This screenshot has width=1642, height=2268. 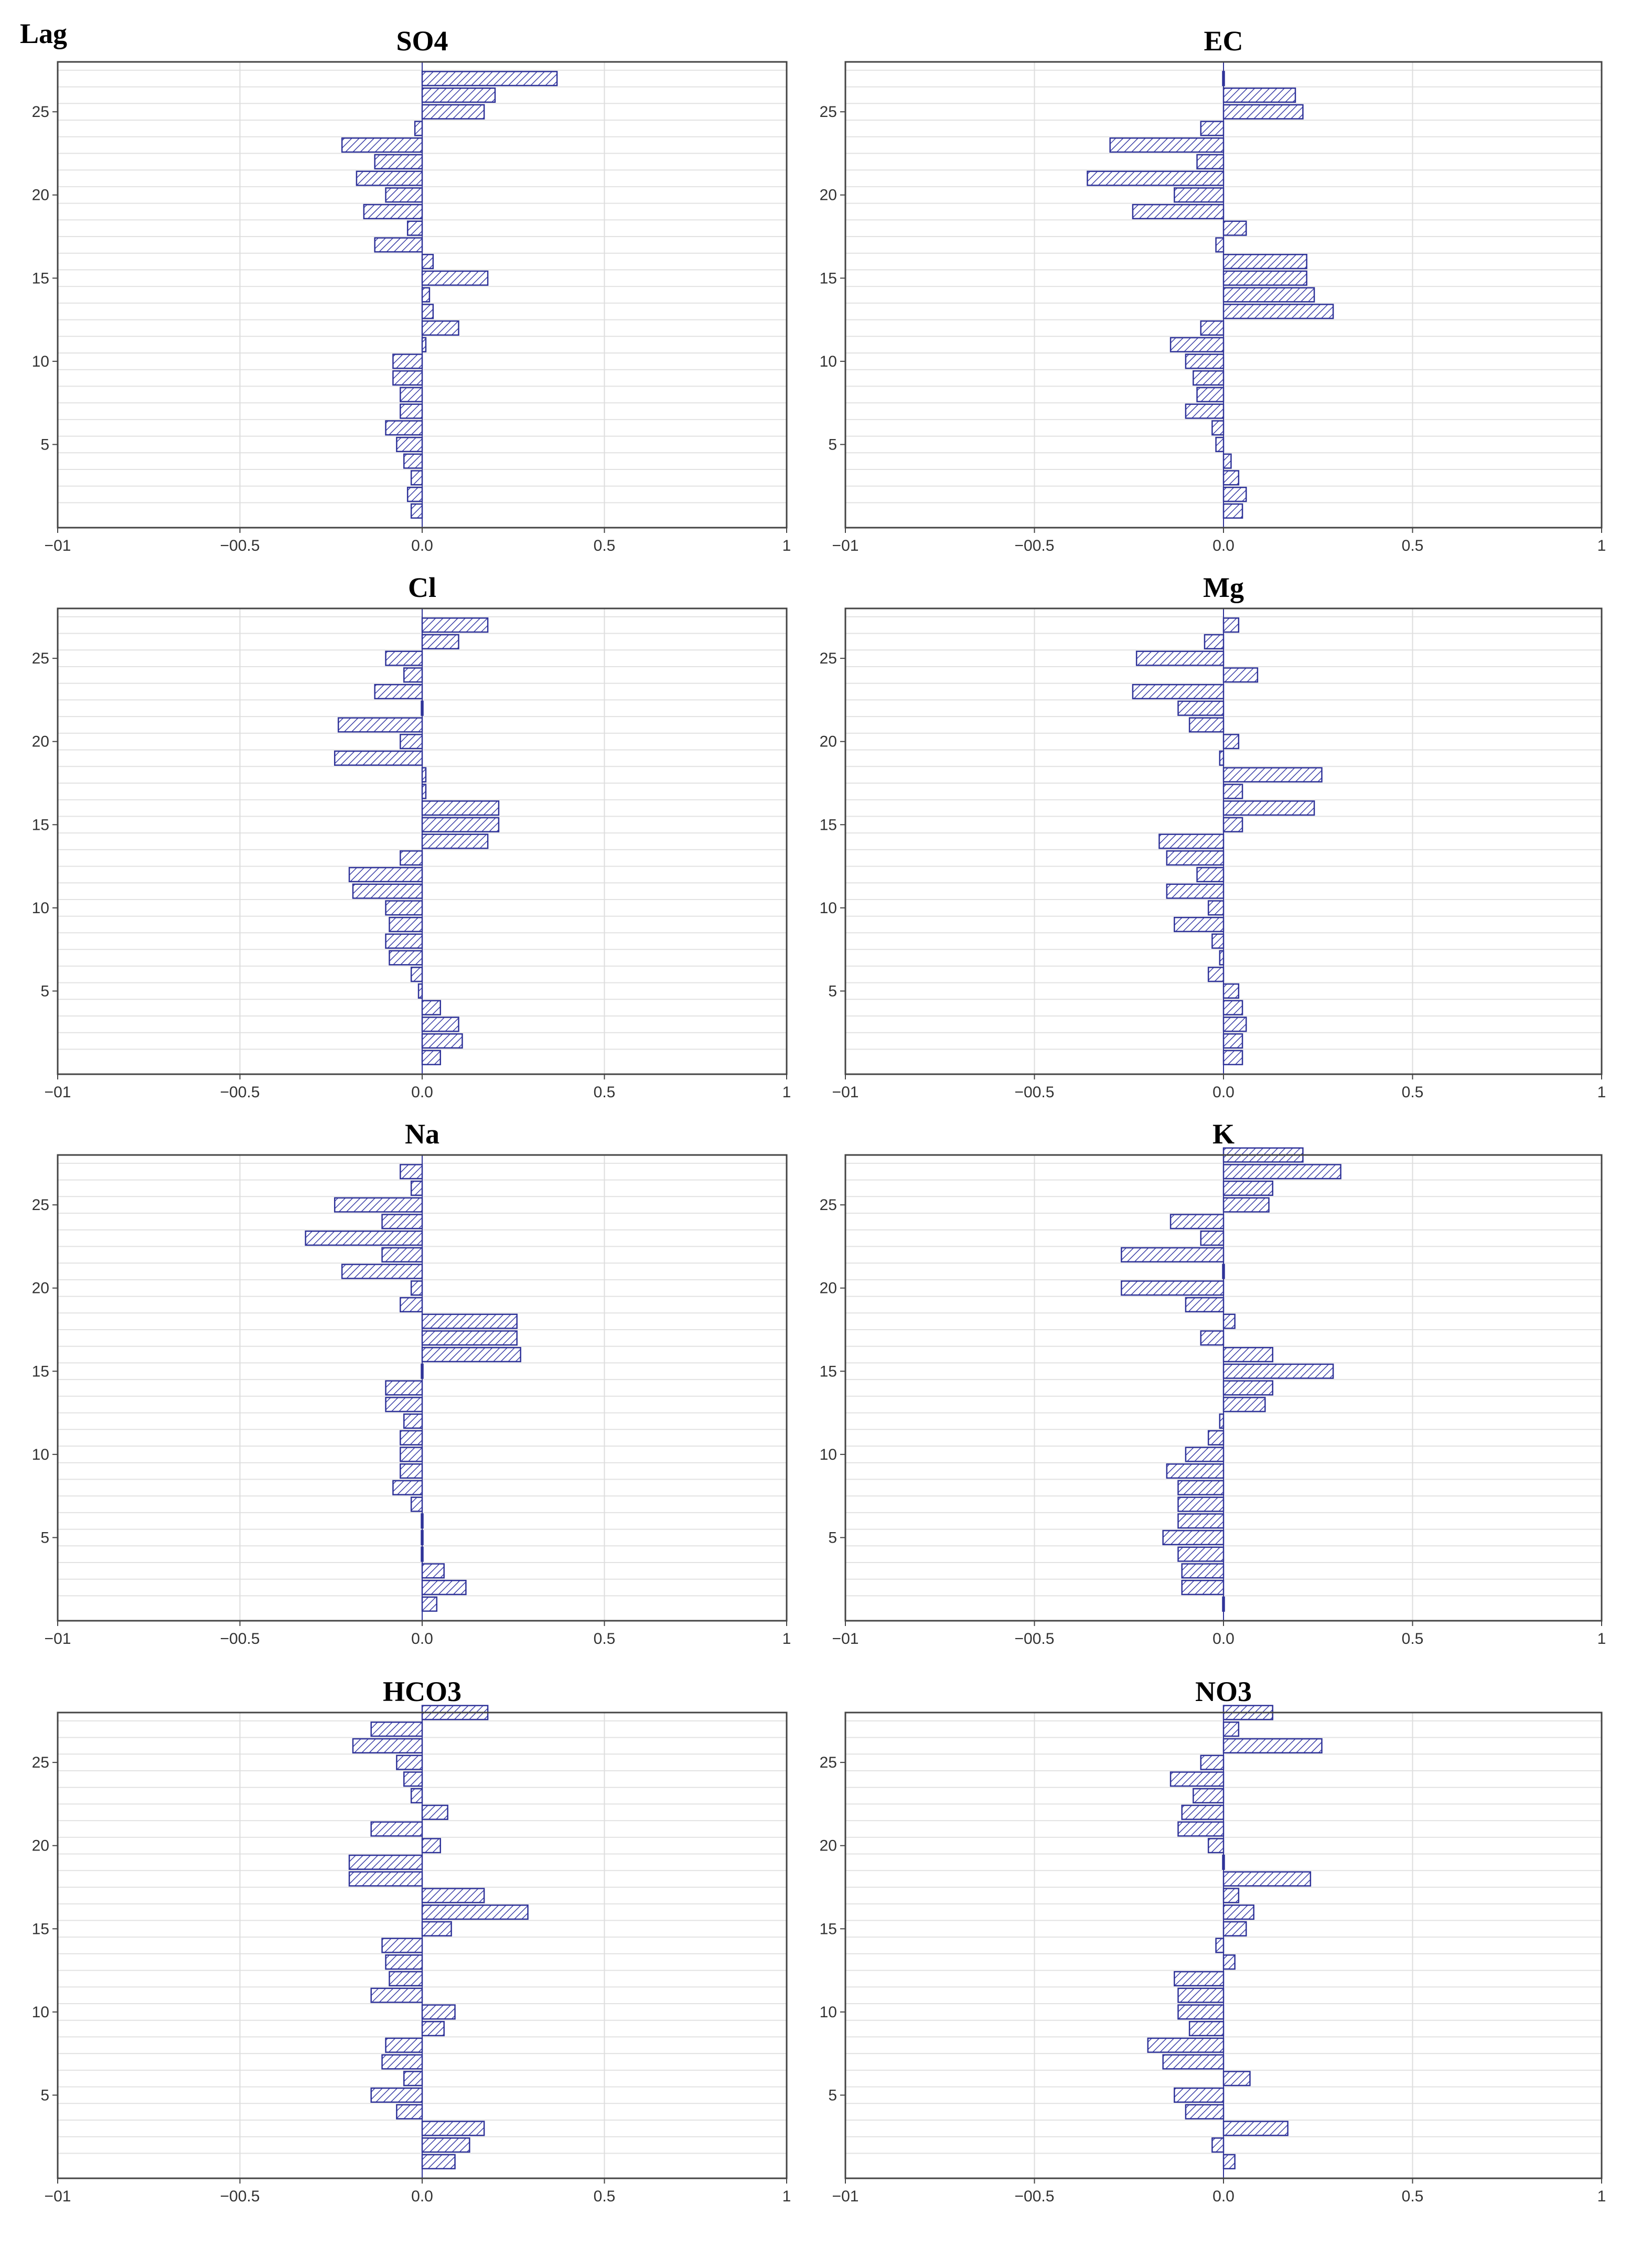 What do you see at coordinates (1413, 545) in the screenshot?
I see `x-tick-label: 0.5` at bounding box center [1413, 545].